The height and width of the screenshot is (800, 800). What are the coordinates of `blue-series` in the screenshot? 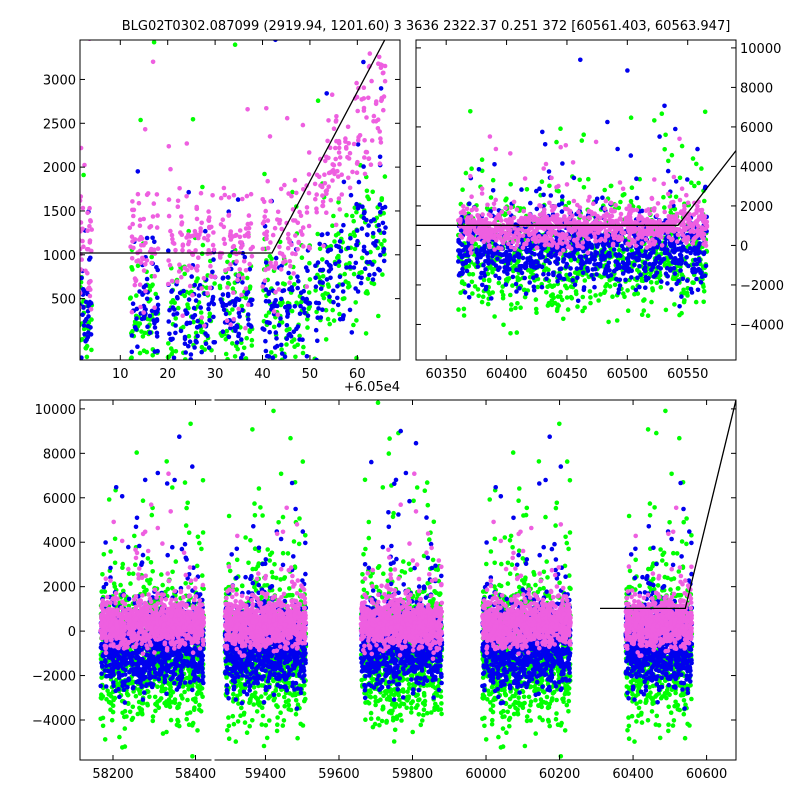 It's located at (582, 183).